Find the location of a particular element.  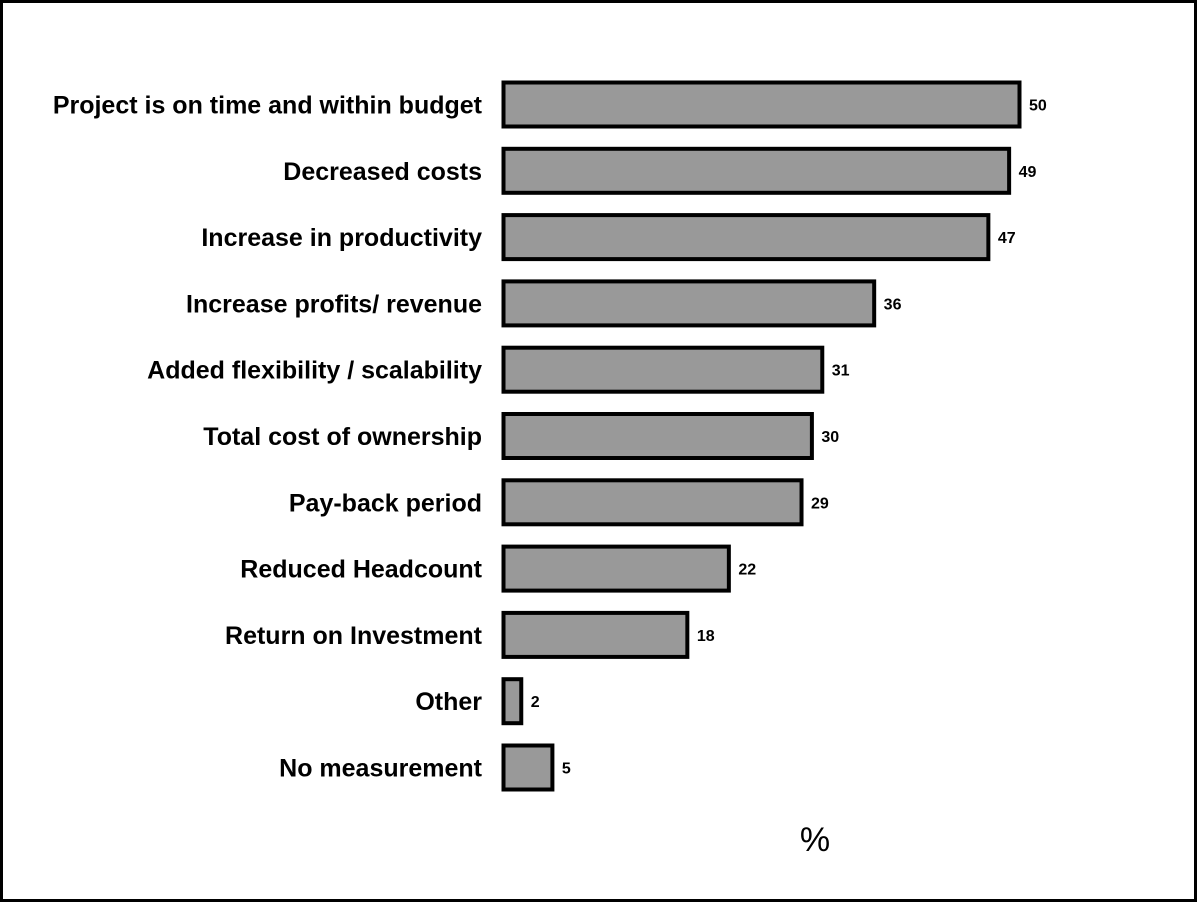

category-label: Pay-back period is located at coordinates (385, 503).